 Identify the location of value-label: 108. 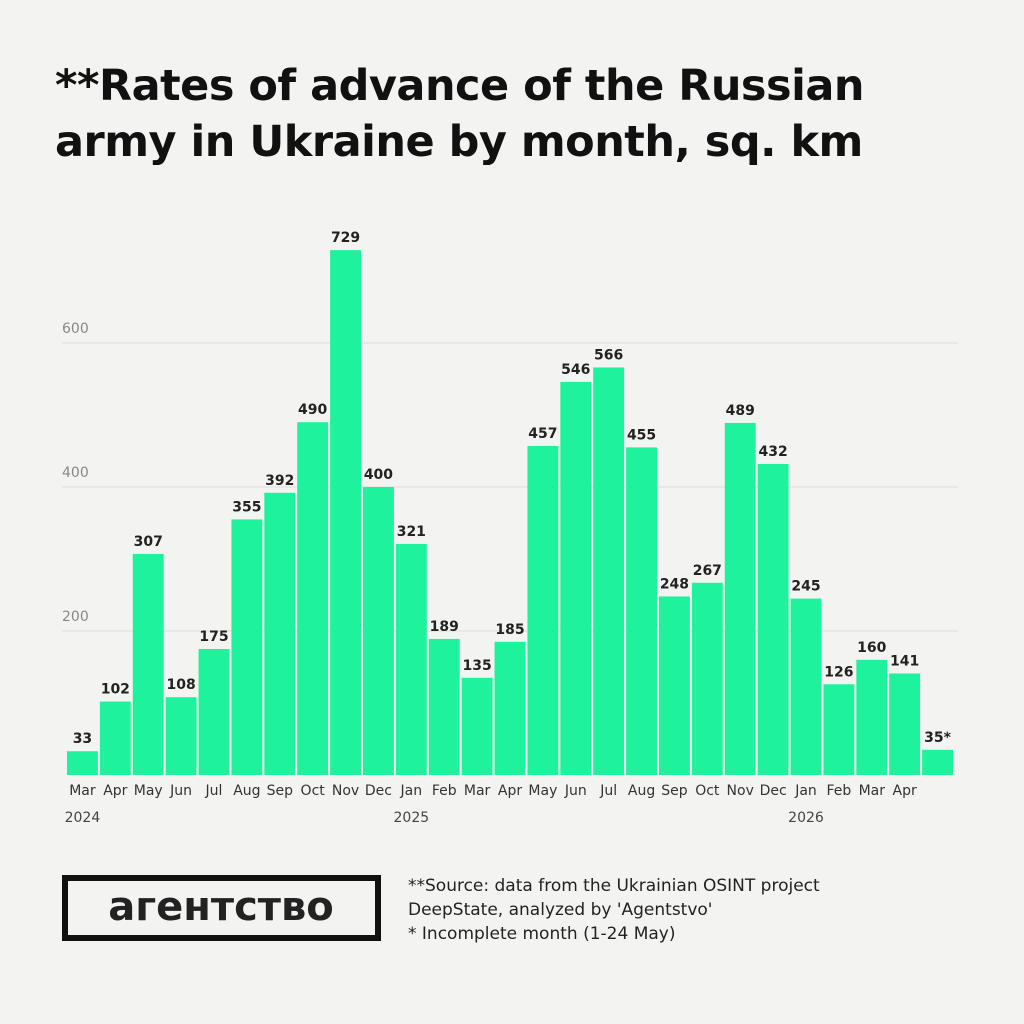
(180, 685).